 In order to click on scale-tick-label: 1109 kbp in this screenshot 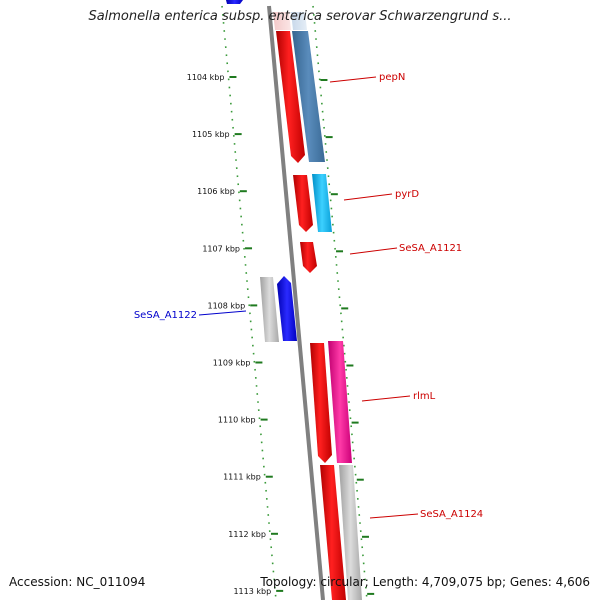, I will do `click(232, 363)`.